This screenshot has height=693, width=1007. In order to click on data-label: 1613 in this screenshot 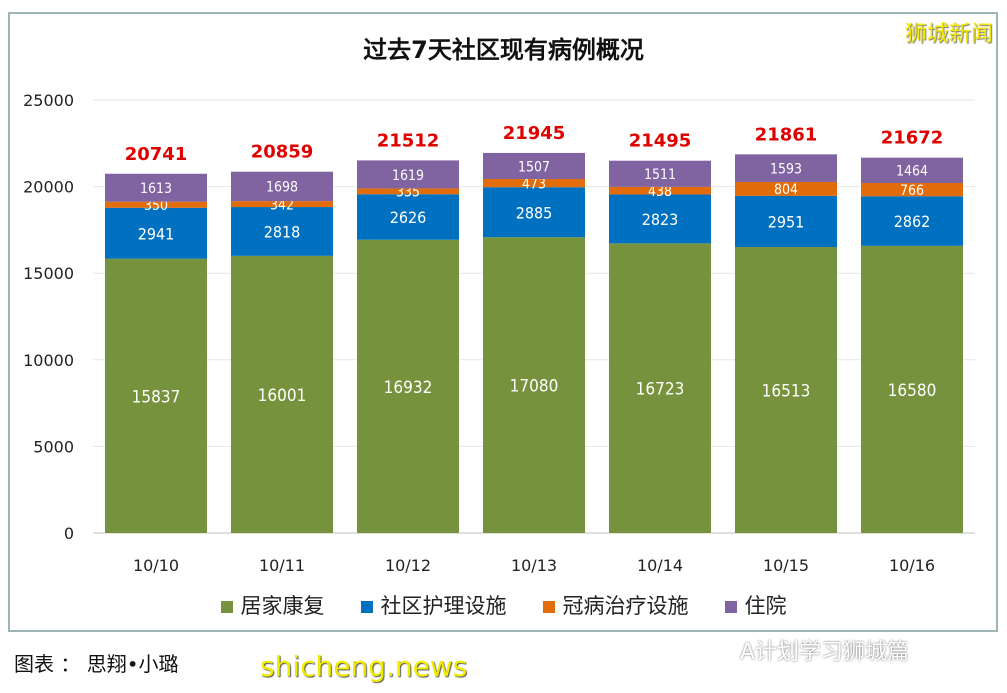, I will do `click(156, 189)`.